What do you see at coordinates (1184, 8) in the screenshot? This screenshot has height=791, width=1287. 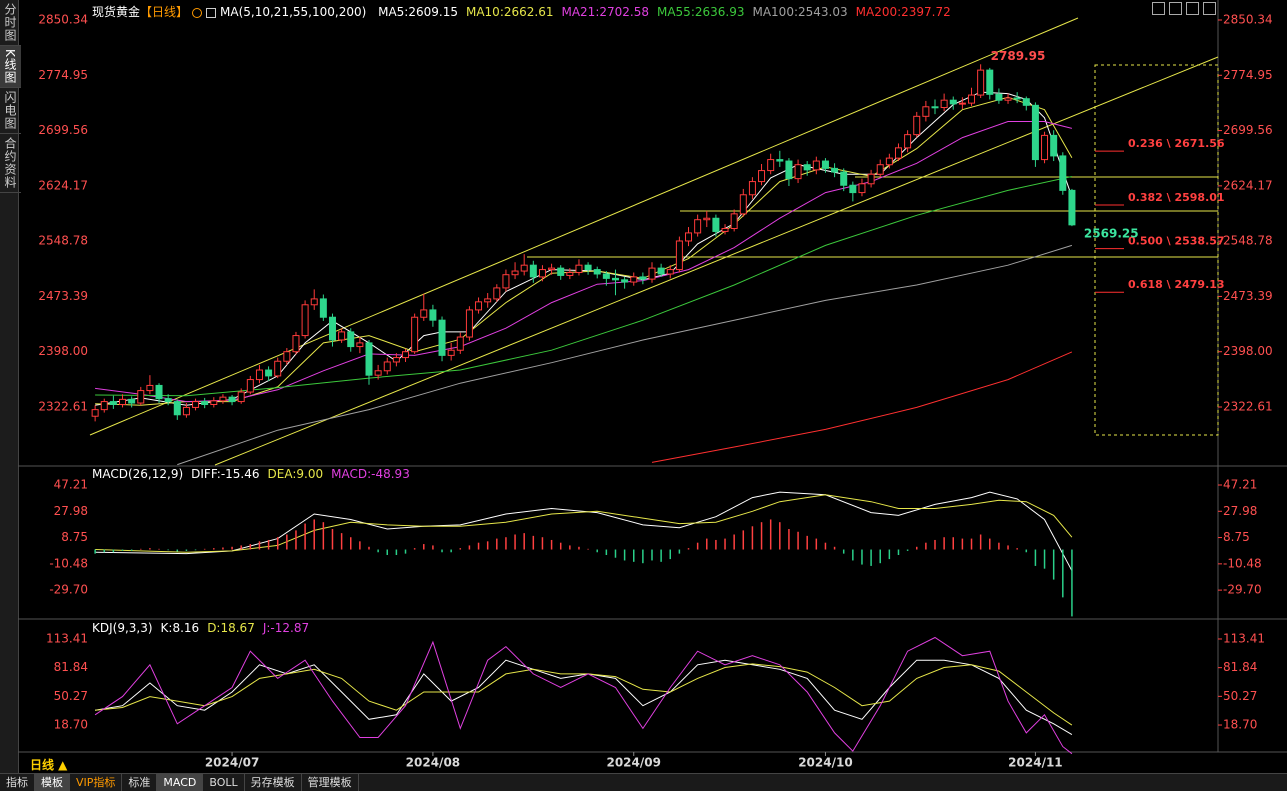 I see `window-icons` at bounding box center [1184, 8].